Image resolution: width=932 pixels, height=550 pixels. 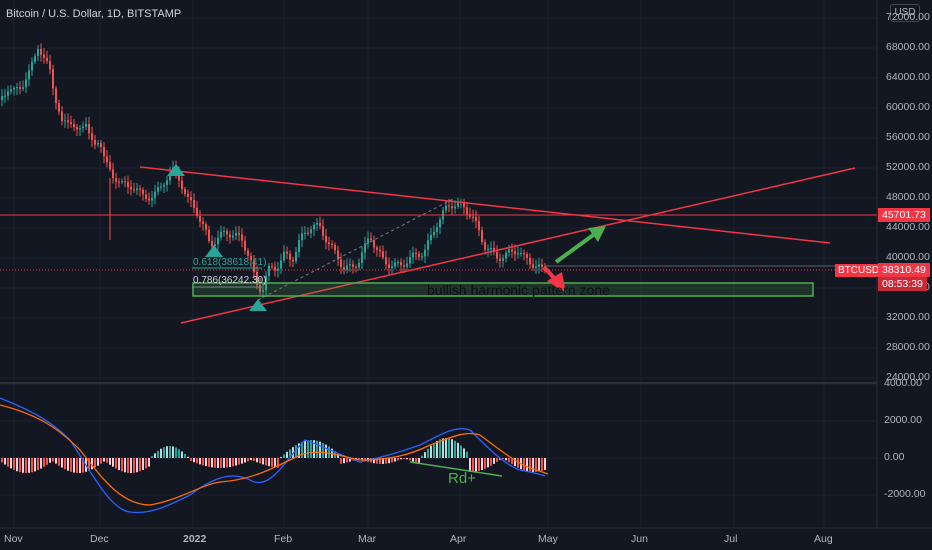 I want to click on time-tick-label: Apr, so click(x=458, y=539).